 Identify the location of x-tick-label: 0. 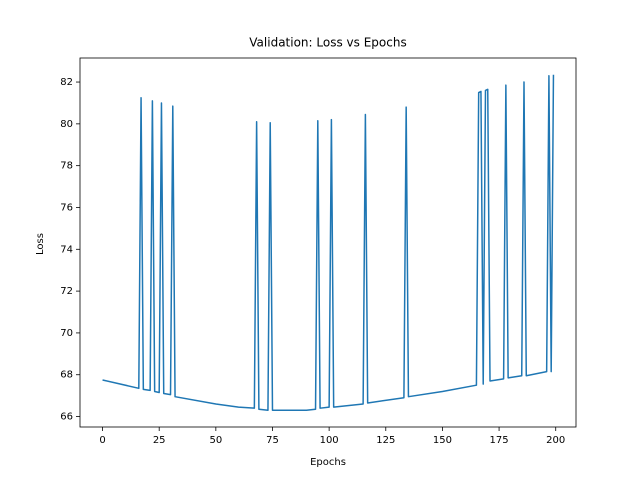
(102, 440).